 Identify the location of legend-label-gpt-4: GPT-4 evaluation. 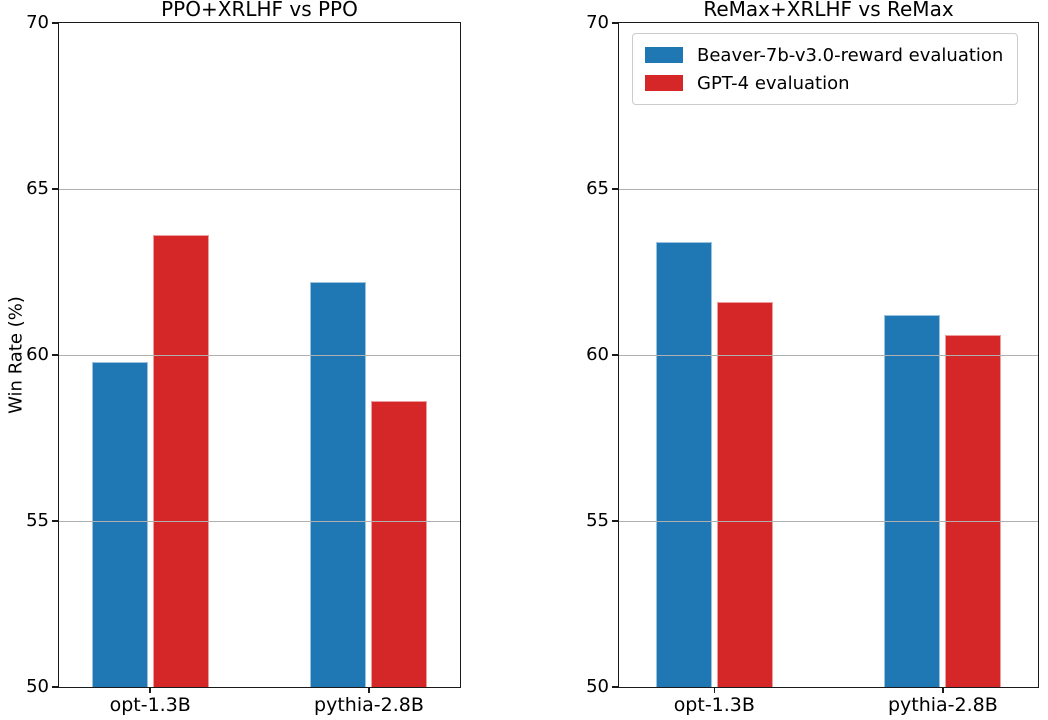
(773, 83).